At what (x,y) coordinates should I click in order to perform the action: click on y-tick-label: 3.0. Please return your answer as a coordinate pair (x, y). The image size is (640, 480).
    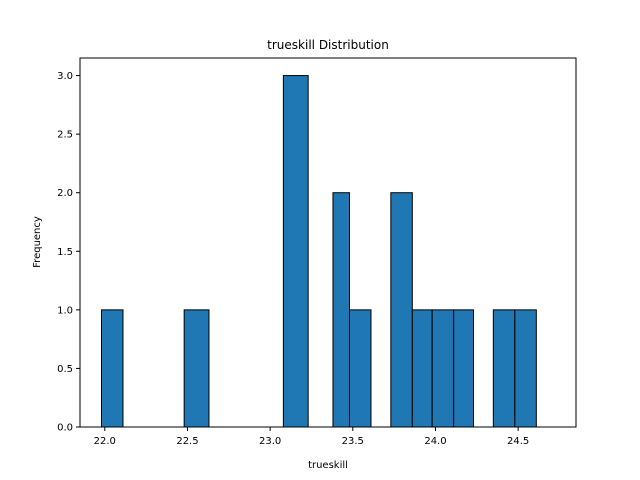
    Looking at the image, I should click on (65, 76).